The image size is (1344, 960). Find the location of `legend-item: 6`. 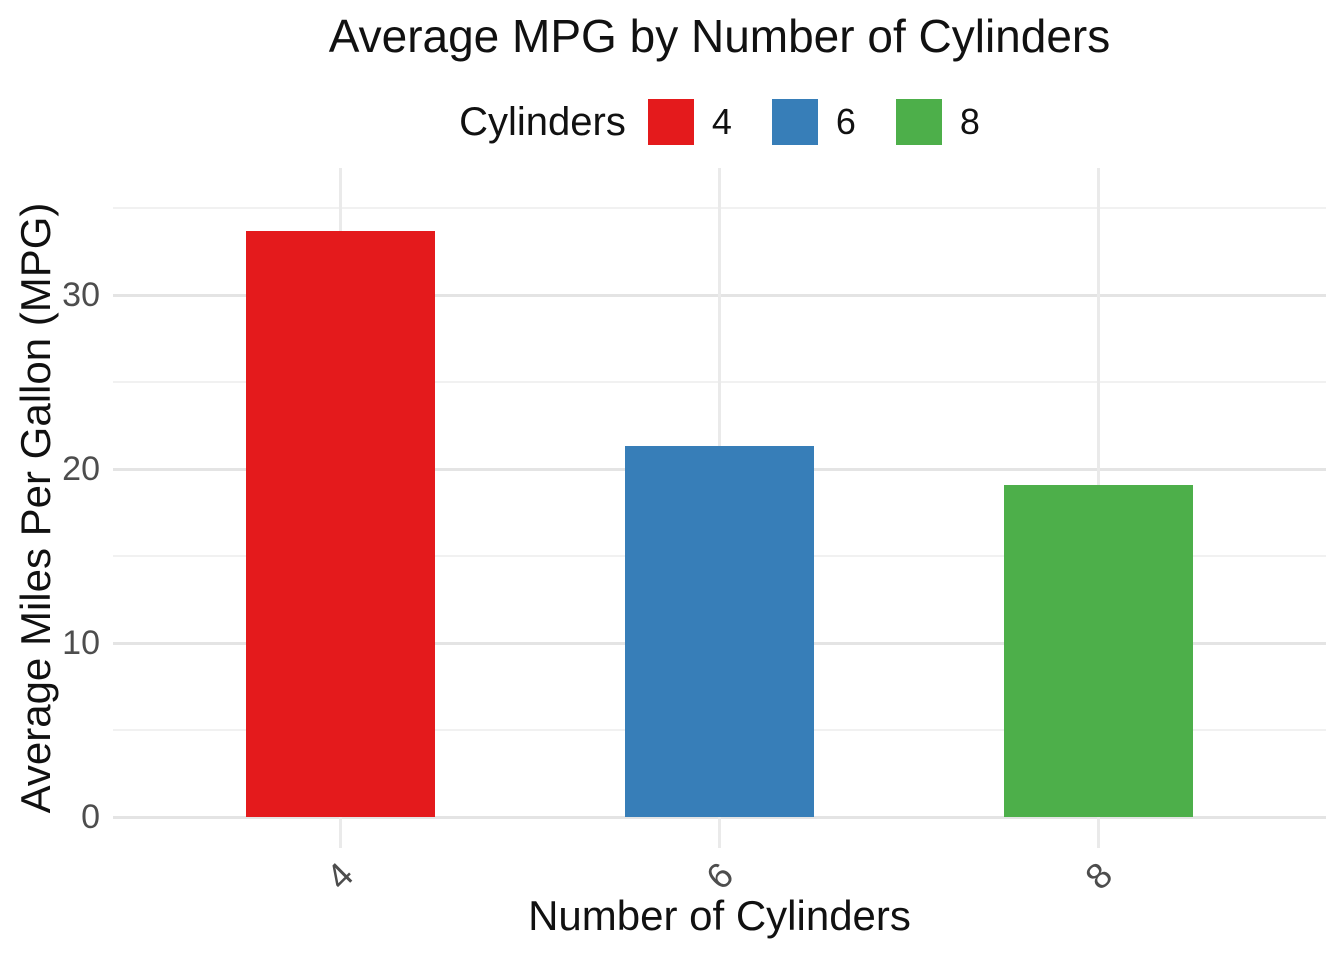

legend-item: 6 is located at coordinates (813, 122).